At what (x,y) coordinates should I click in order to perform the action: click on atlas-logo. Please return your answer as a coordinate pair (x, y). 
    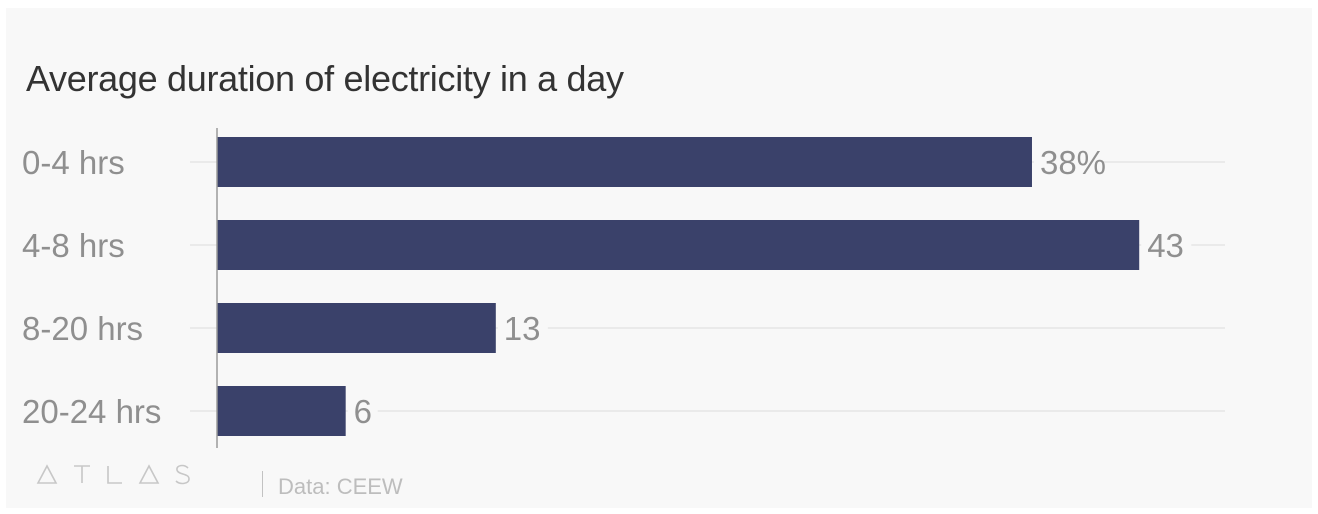
    Looking at the image, I should click on (116, 476).